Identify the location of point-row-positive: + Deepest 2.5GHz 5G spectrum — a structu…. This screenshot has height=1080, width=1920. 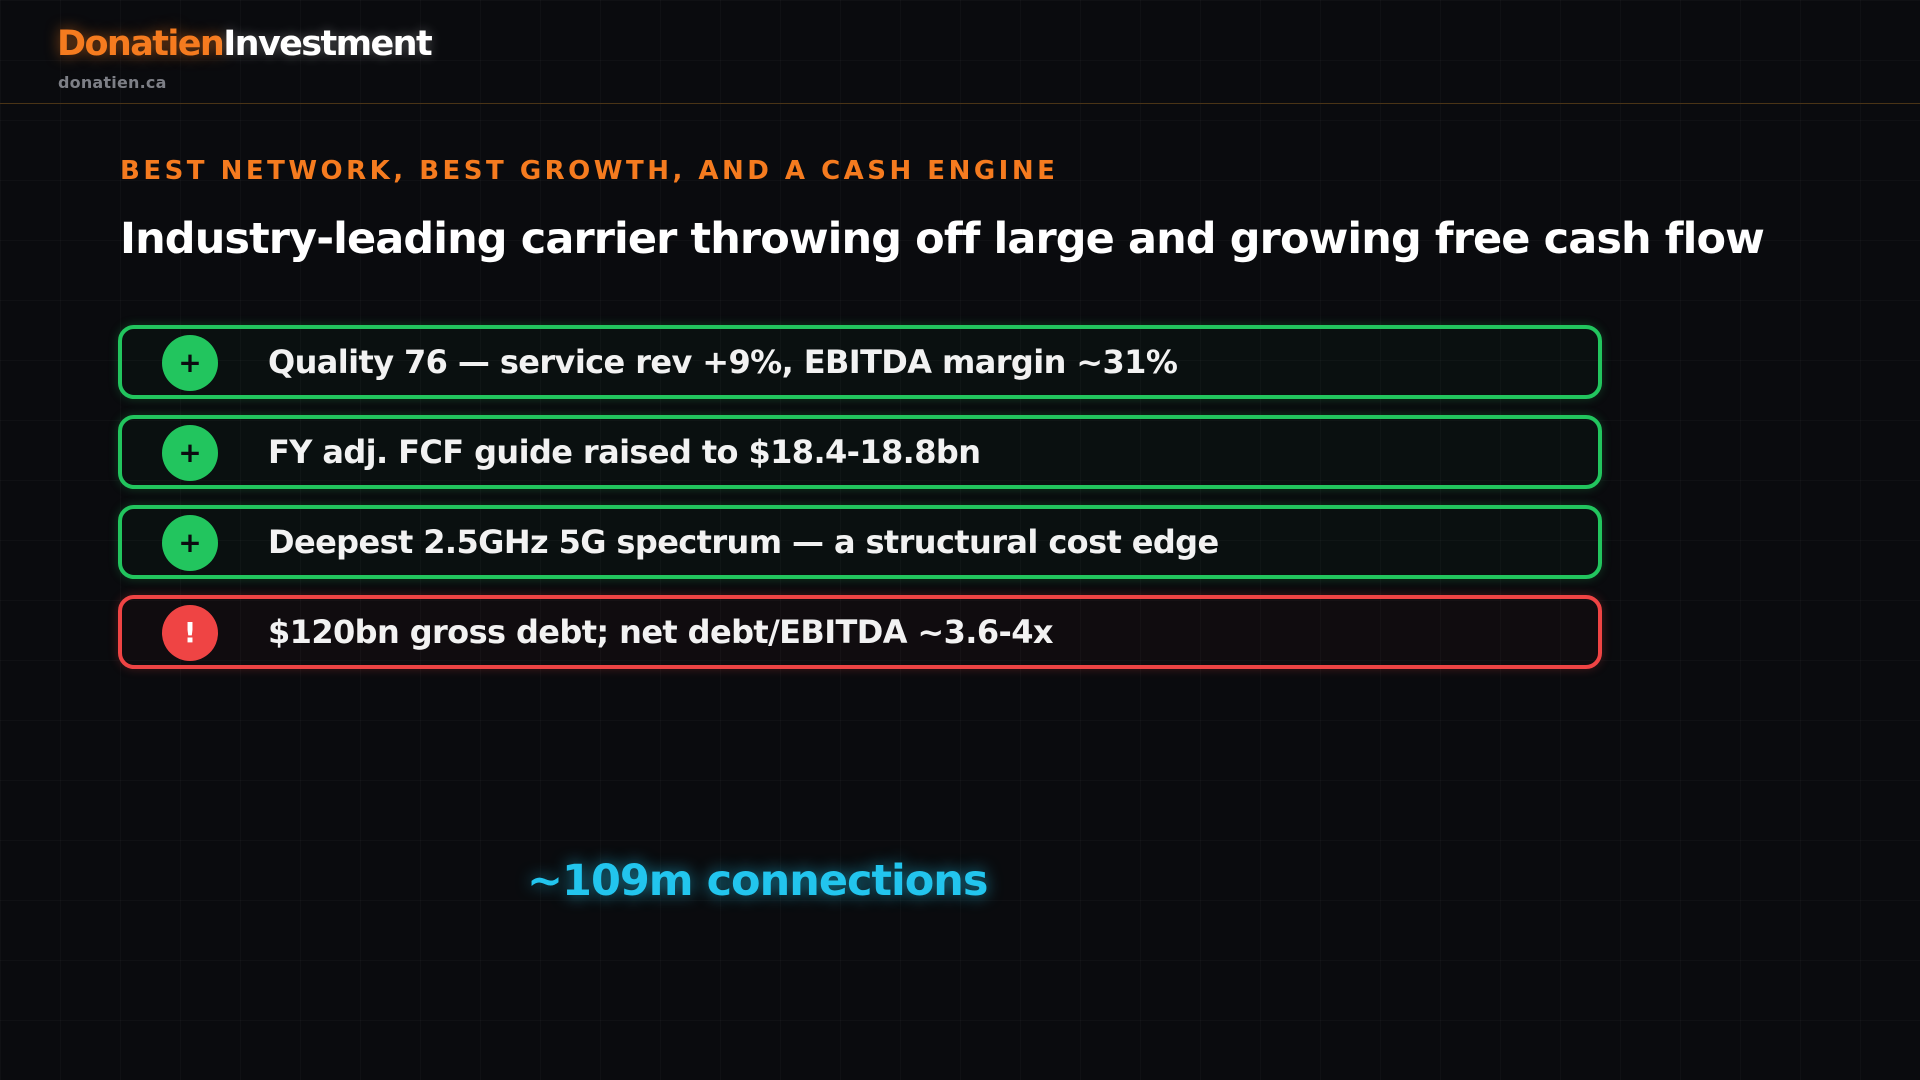
(860, 542).